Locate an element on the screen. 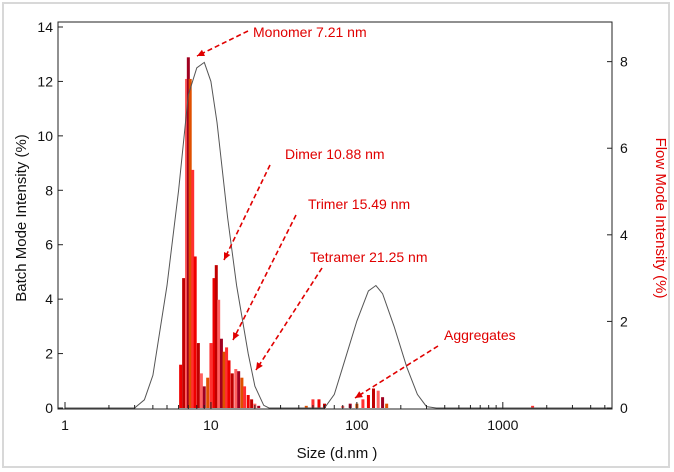 The image size is (674, 472). x-tick-label: 100 is located at coordinates (357, 425).